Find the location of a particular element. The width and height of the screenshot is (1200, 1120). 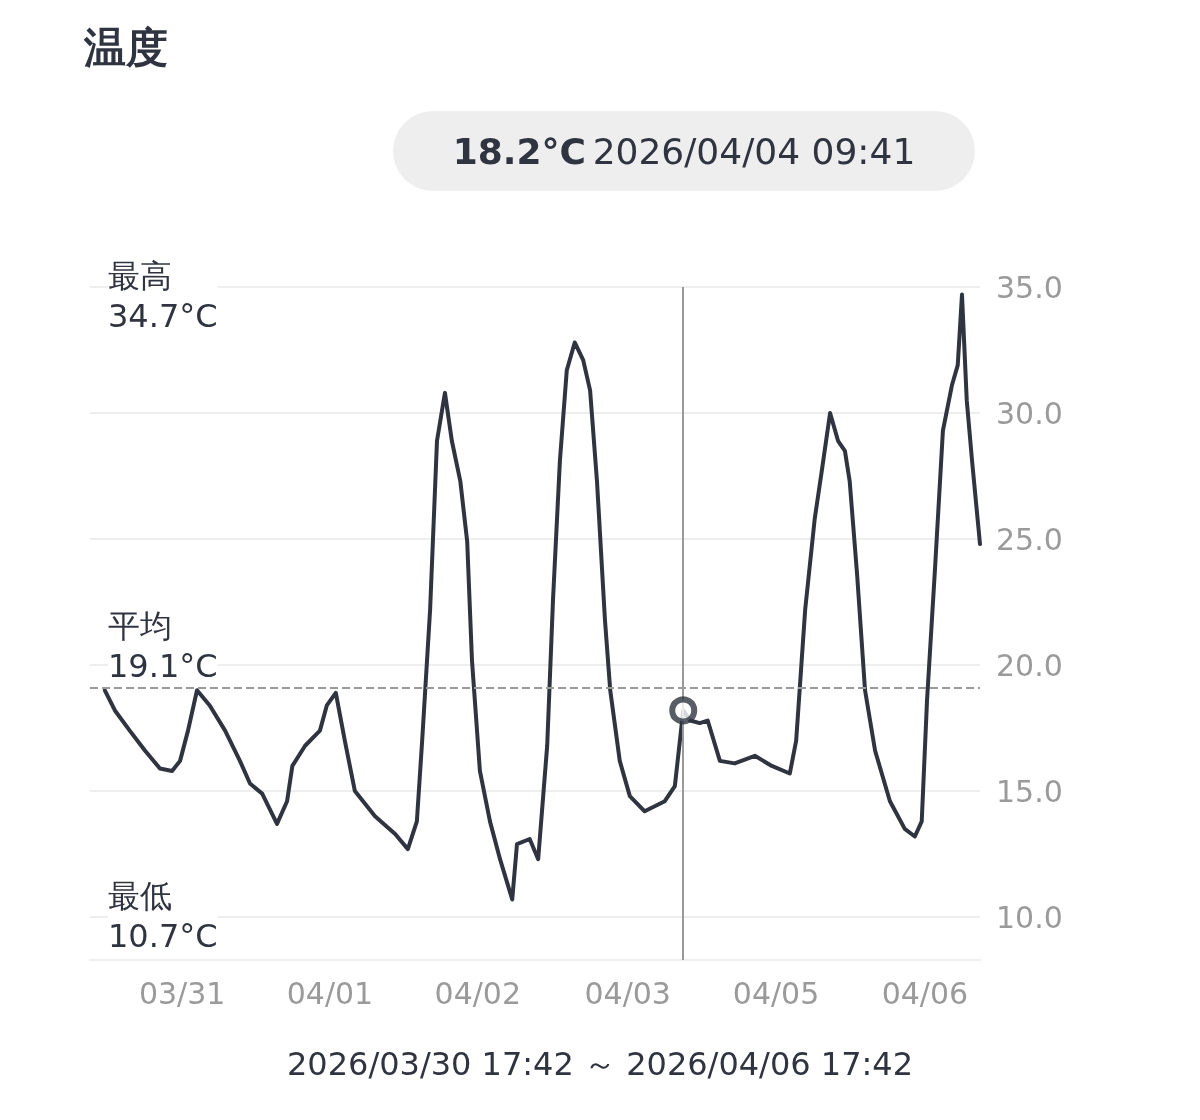

annotation: 最高 34.7°C is located at coordinates (163, 296).